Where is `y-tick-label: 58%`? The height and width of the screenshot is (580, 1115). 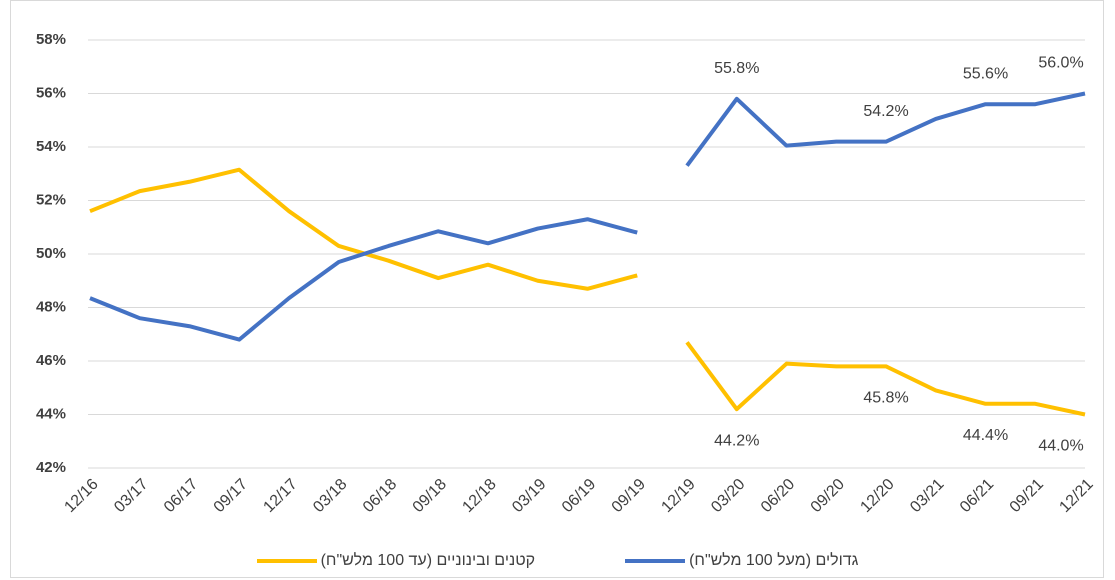 y-tick-label: 58% is located at coordinates (51, 39).